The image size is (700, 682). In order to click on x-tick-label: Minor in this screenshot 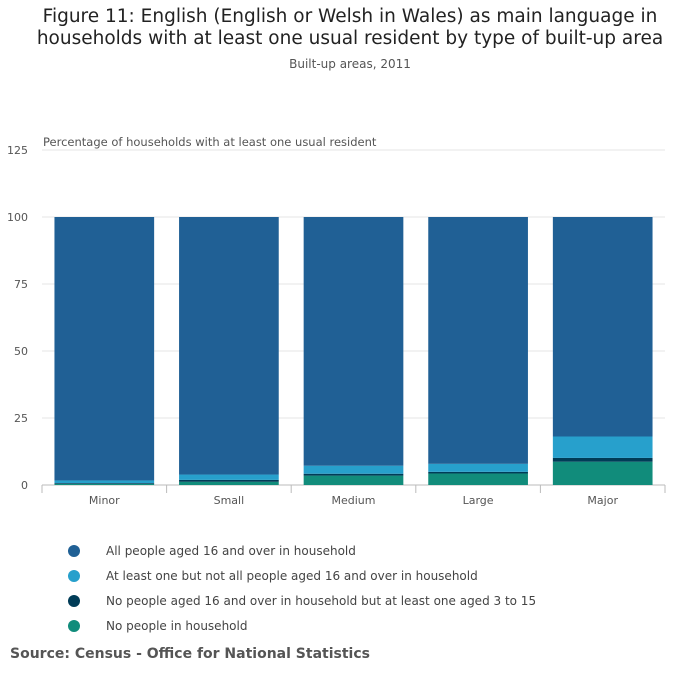, I will do `click(104, 500)`.